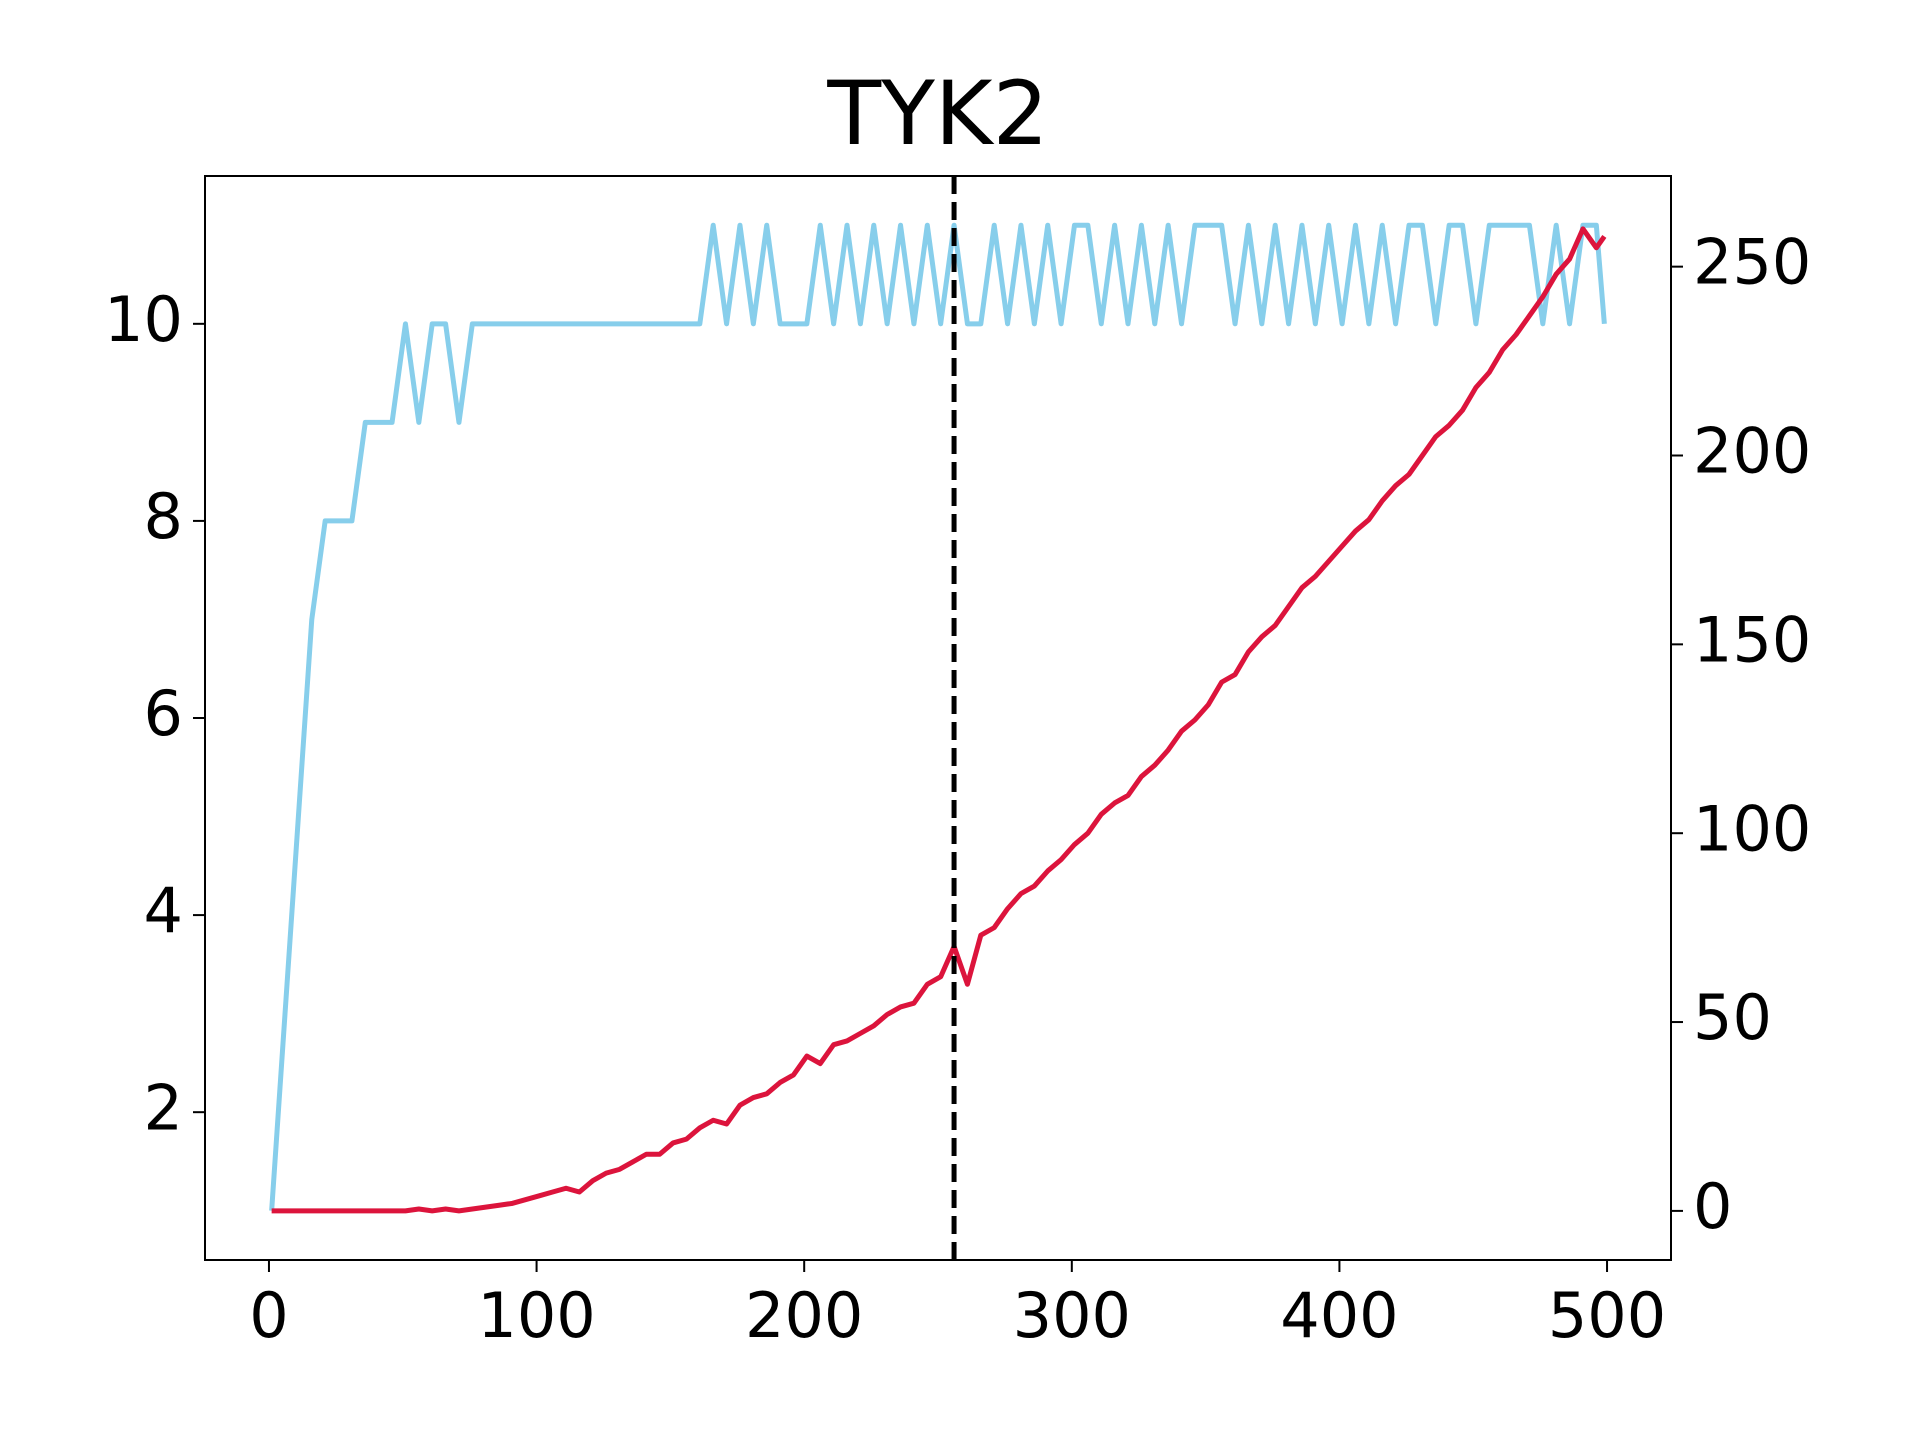  I want to click on x-tick-label: 300, so click(1072, 1315).